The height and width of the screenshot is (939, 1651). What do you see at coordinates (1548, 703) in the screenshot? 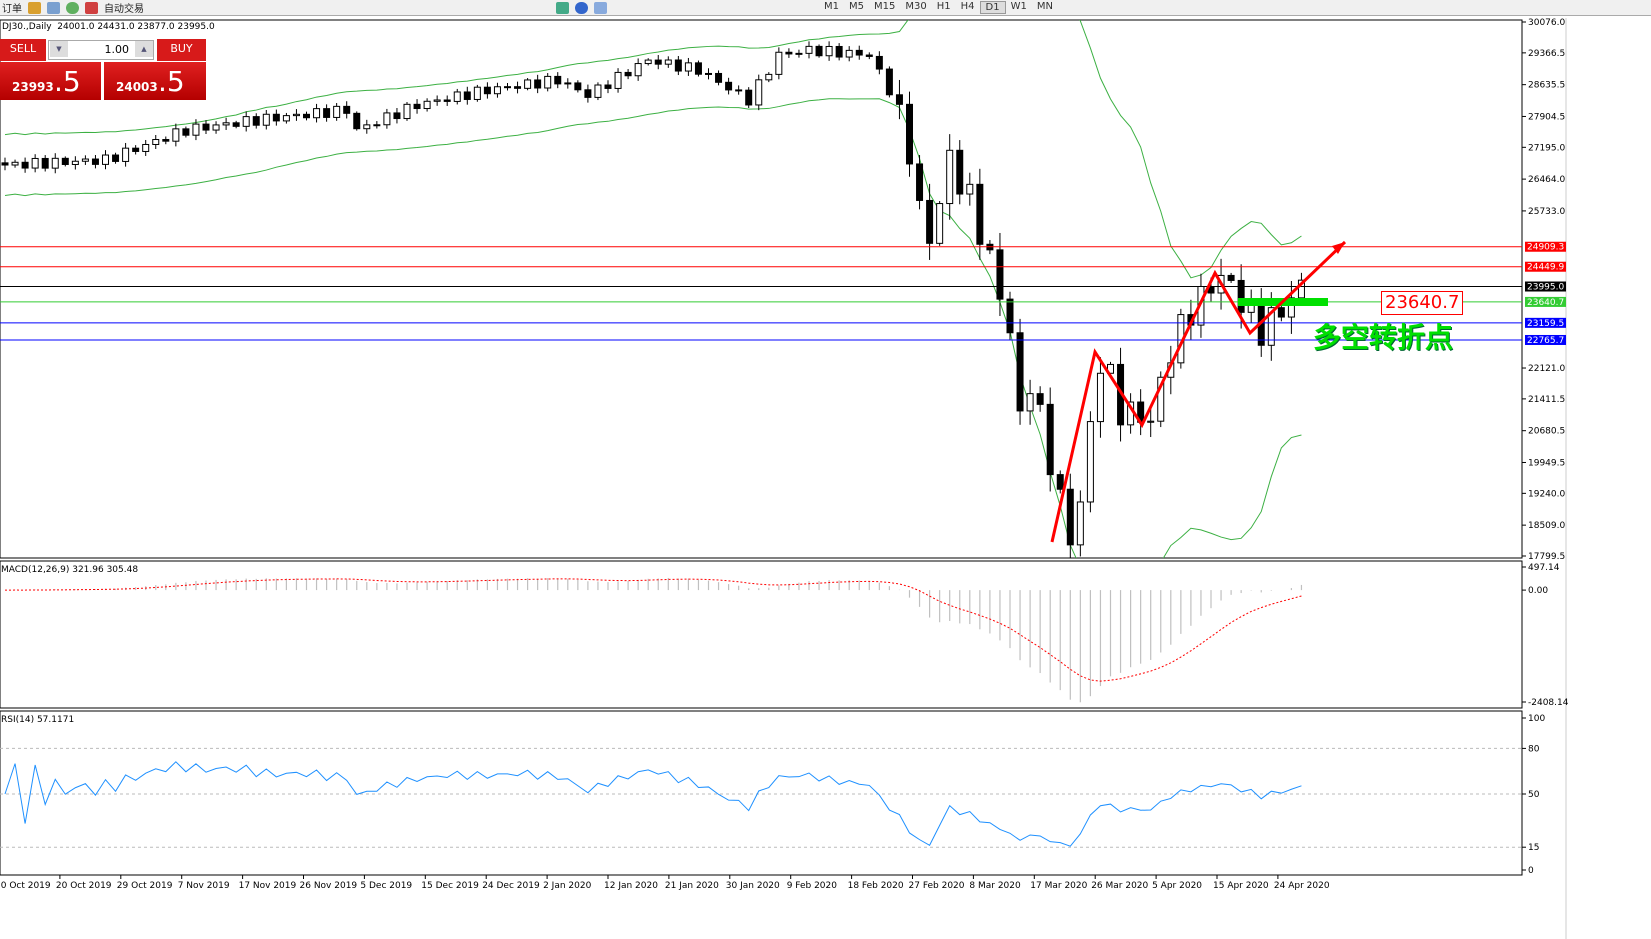
I see `macd-tick-label: -2408.14` at bounding box center [1548, 703].